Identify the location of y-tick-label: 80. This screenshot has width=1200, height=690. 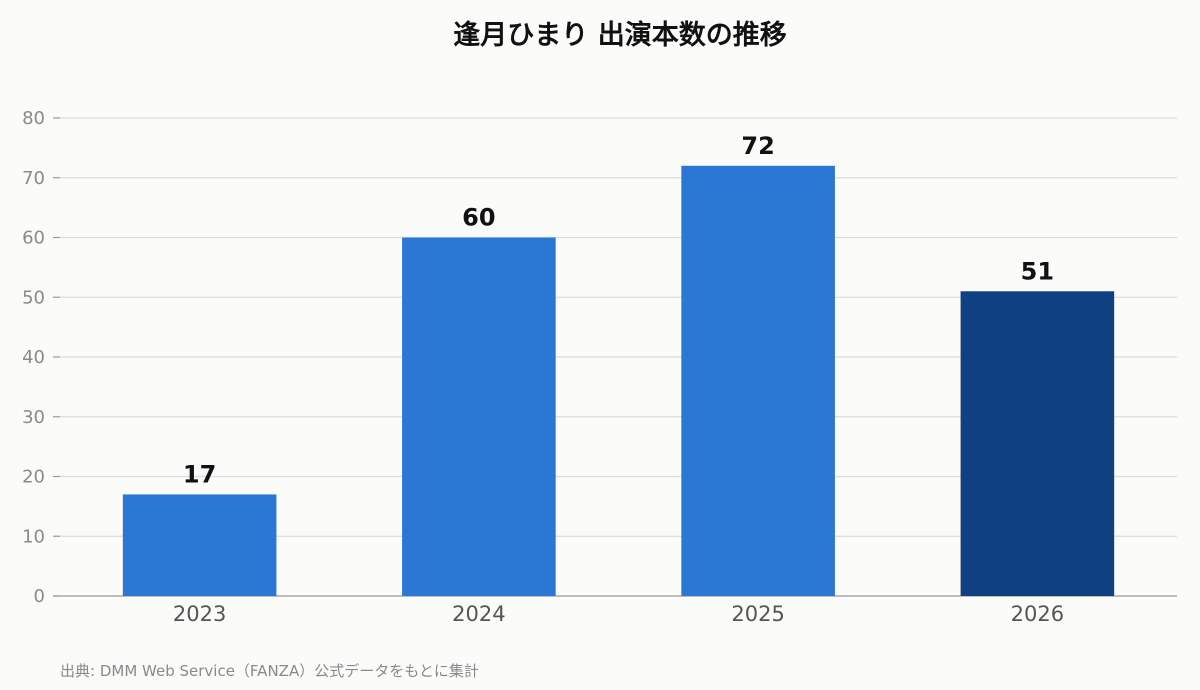
(33, 118).